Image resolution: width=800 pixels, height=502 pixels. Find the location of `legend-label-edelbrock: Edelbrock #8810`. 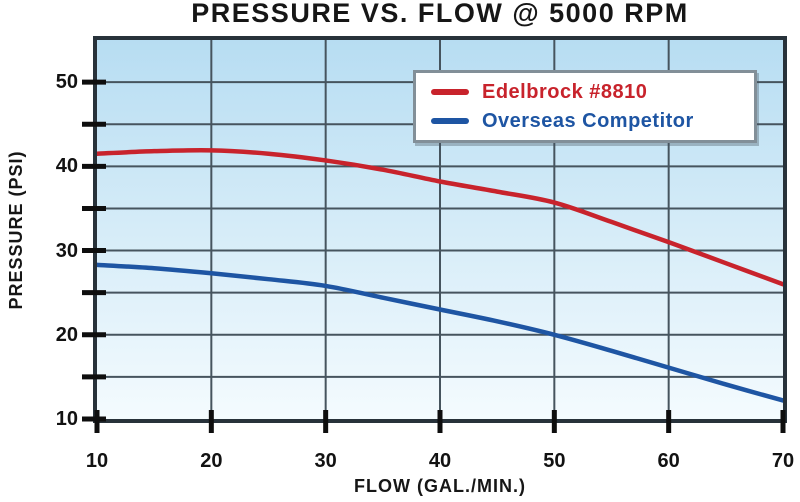

legend-label-edelbrock: Edelbrock #8810 is located at coordinates (565, 92).